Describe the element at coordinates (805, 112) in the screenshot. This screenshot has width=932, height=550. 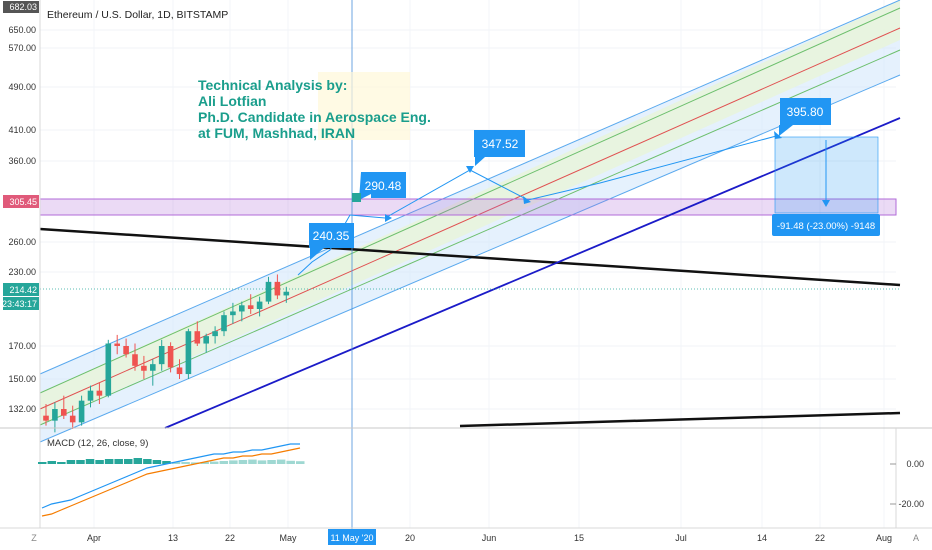
I see `callout-label: 395.80` at that location.